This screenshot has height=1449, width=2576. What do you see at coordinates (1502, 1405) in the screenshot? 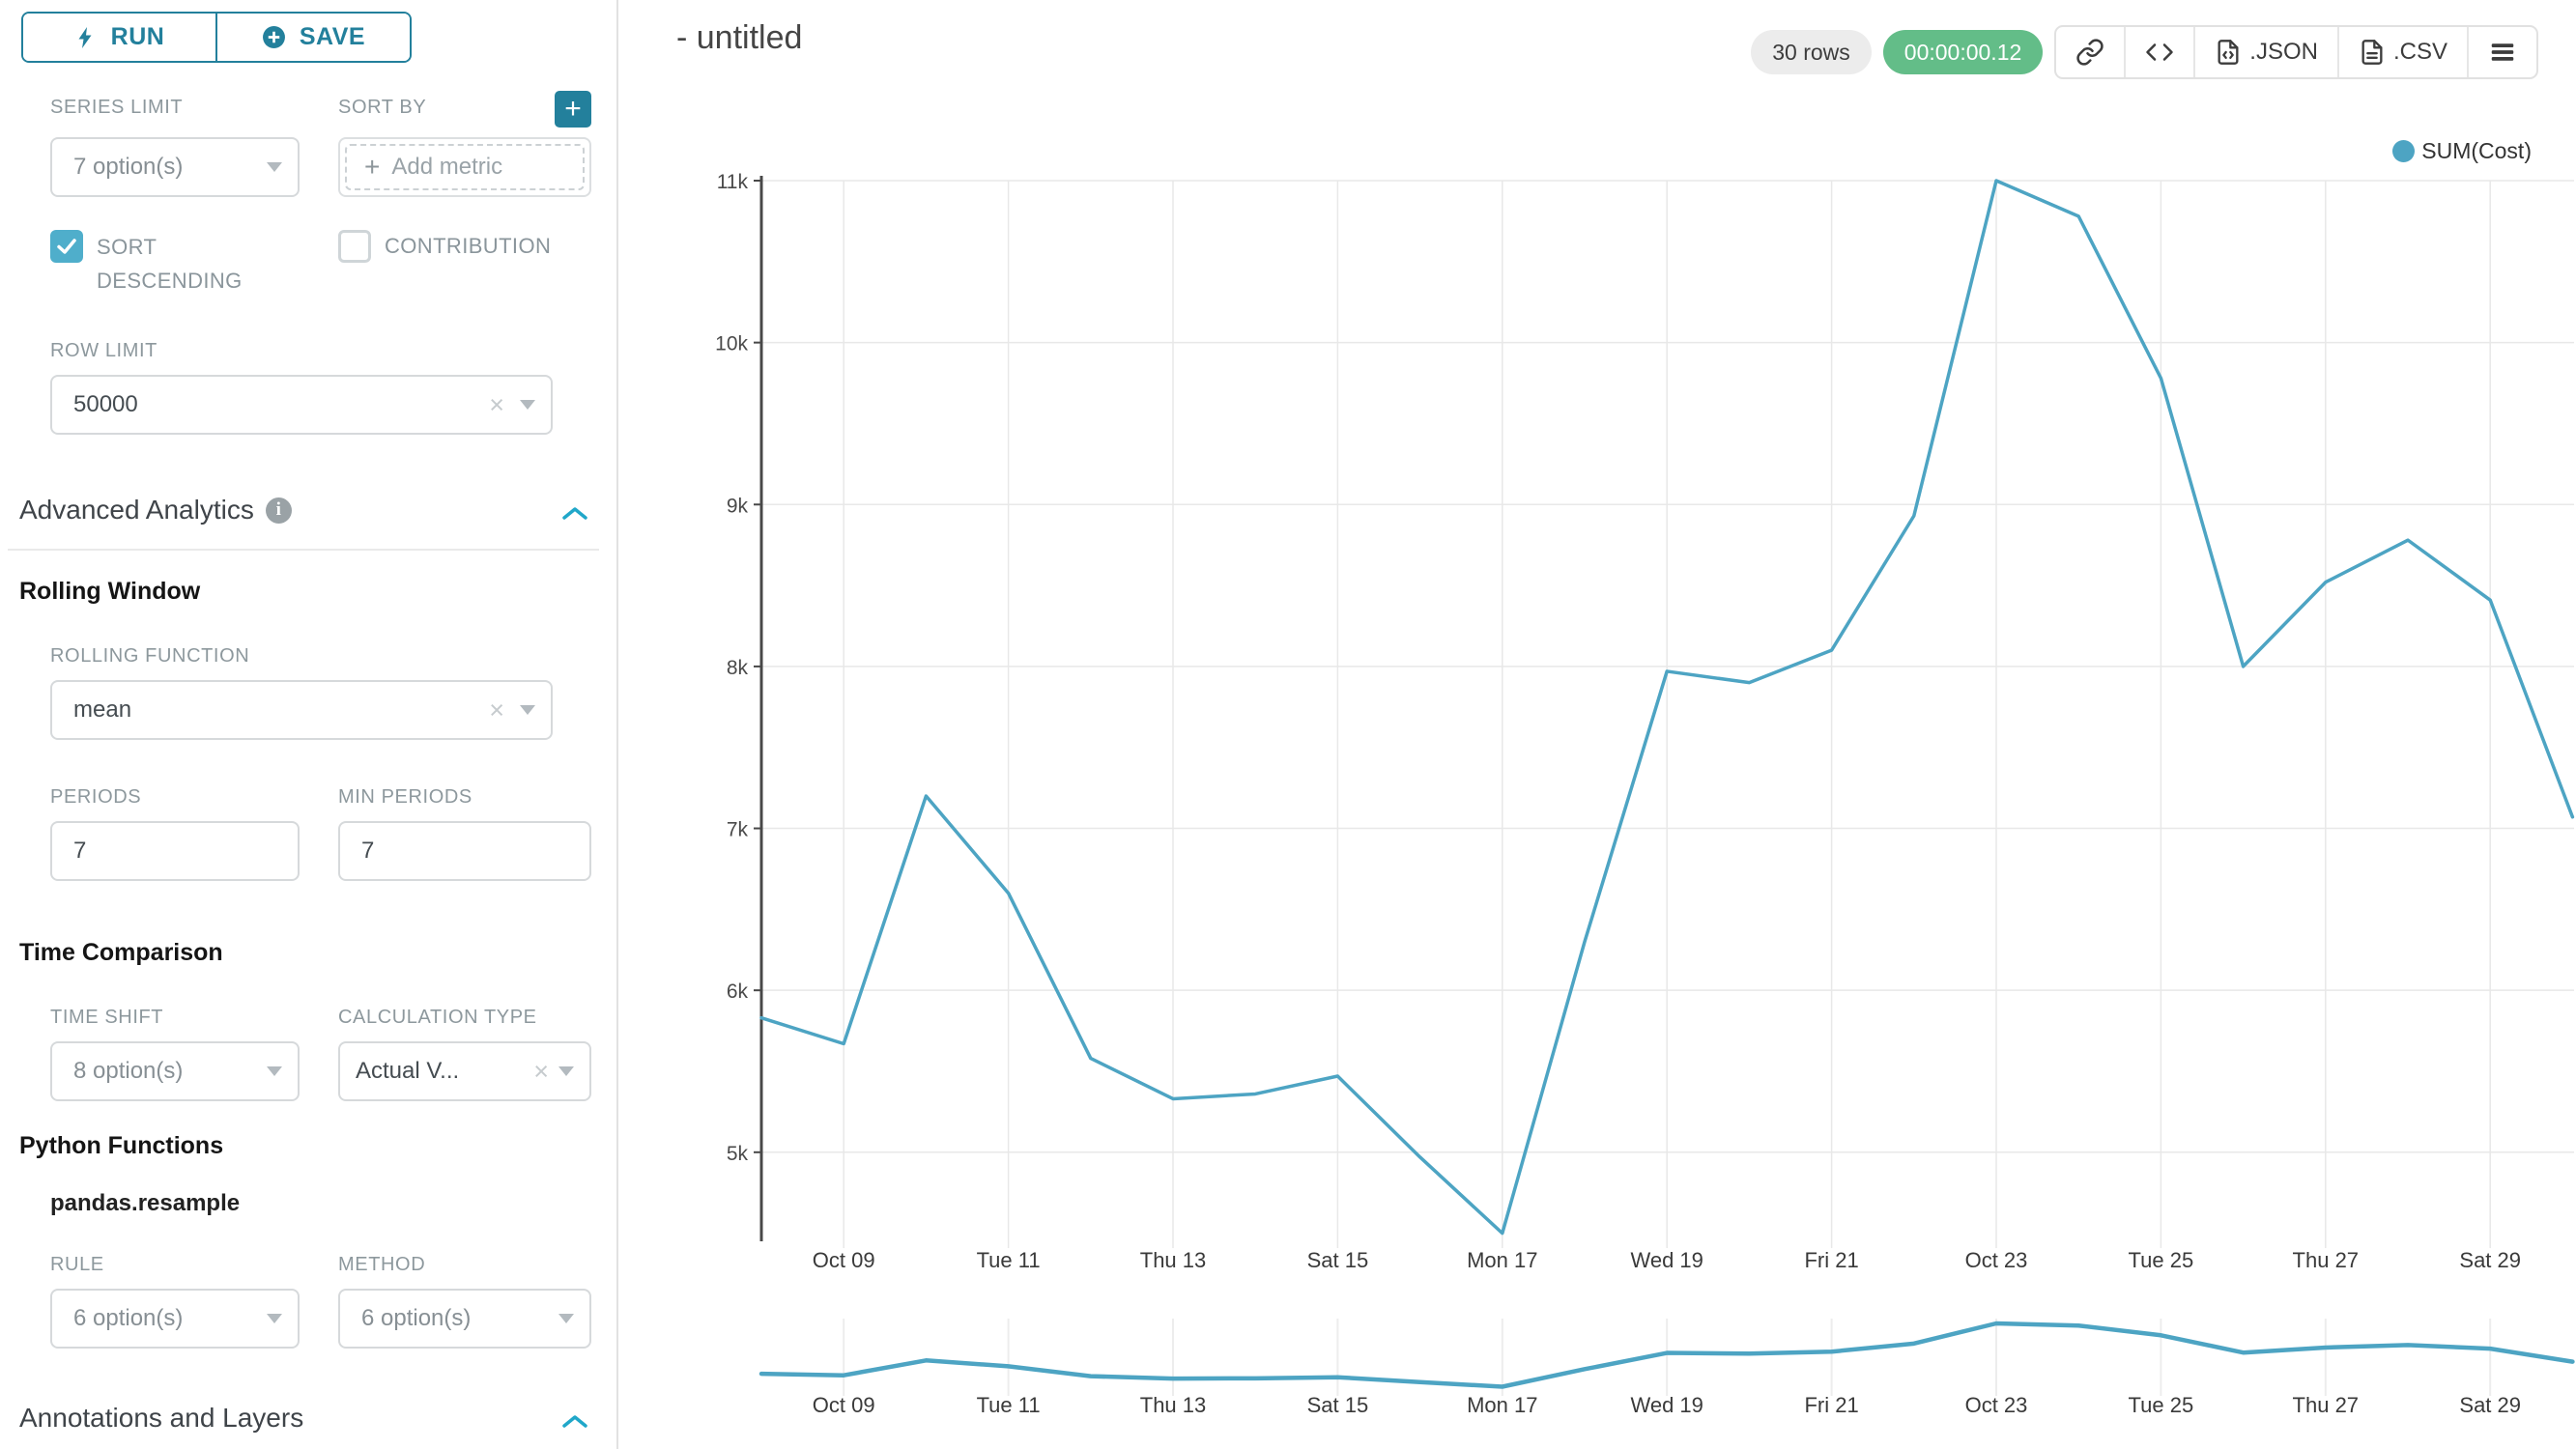
I see `mini-x-axis-label: Mon 17` at bounding box center [1502, 1405].